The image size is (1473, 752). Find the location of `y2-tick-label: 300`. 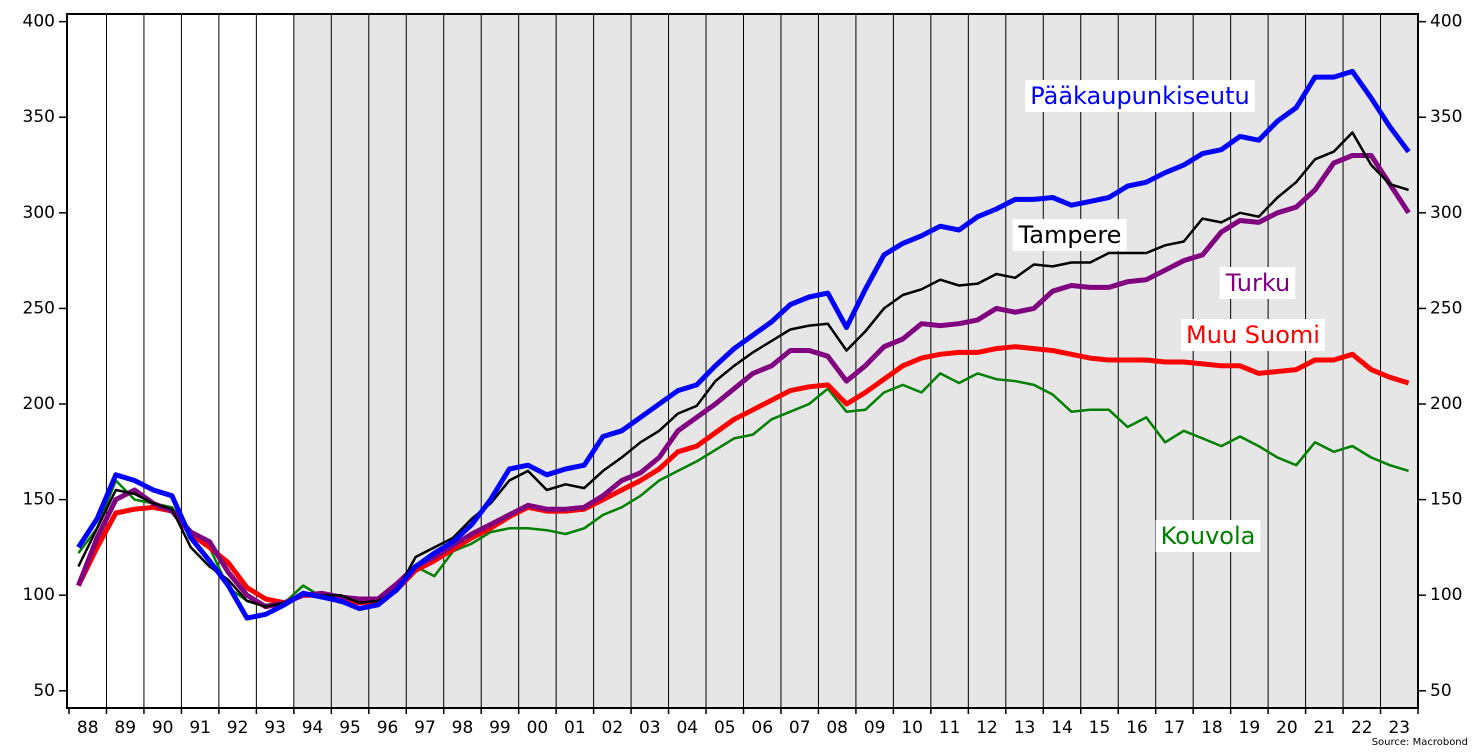

y2-tick-label: 300 is located at coordinates (1446, 213).